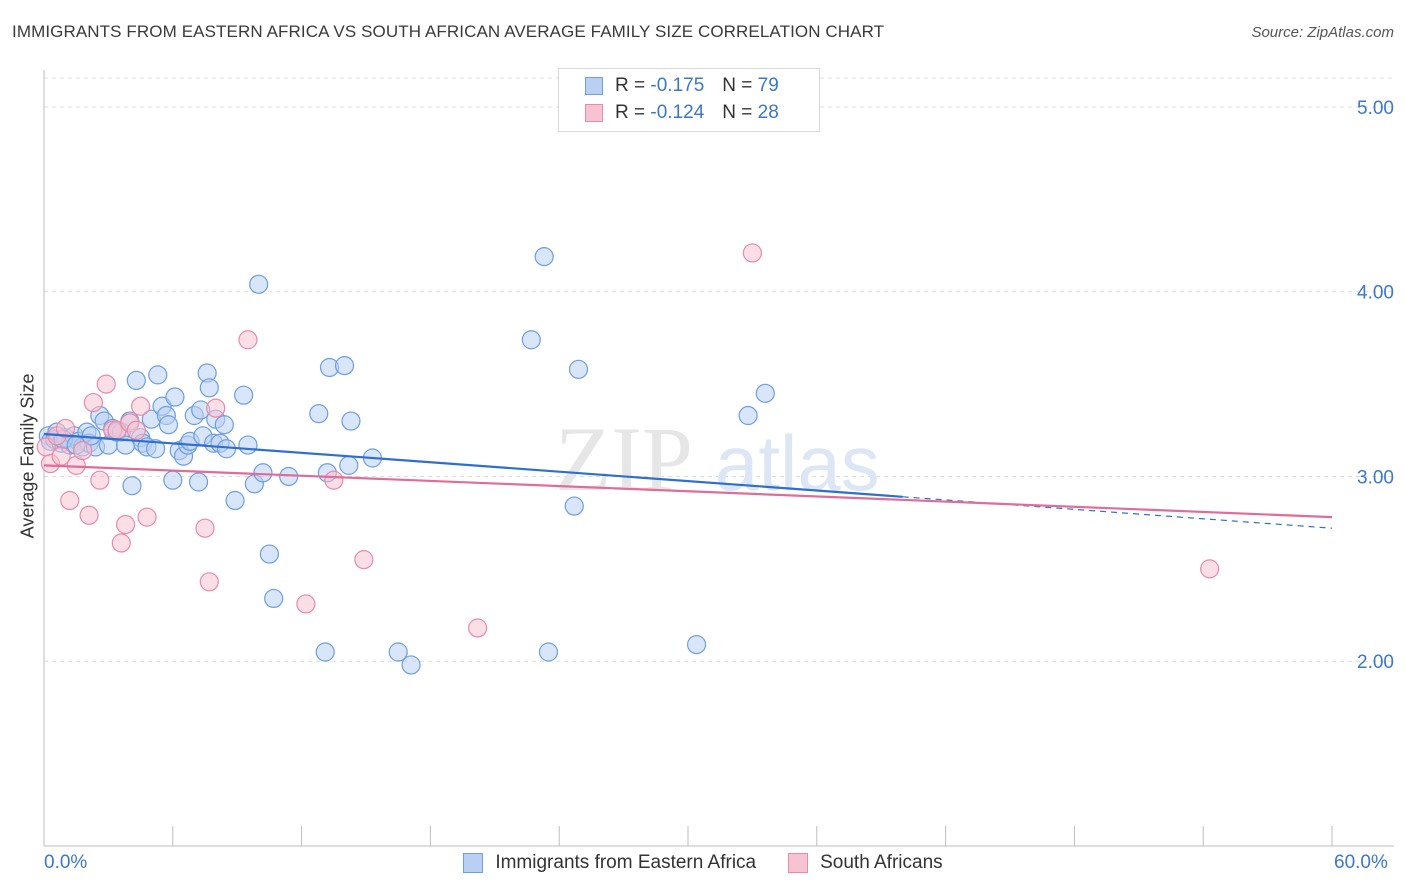 This screenshot has width=1406, height=892. I want to click on legend-label: Immigrants from Eastern Africa, so click(626, 862).